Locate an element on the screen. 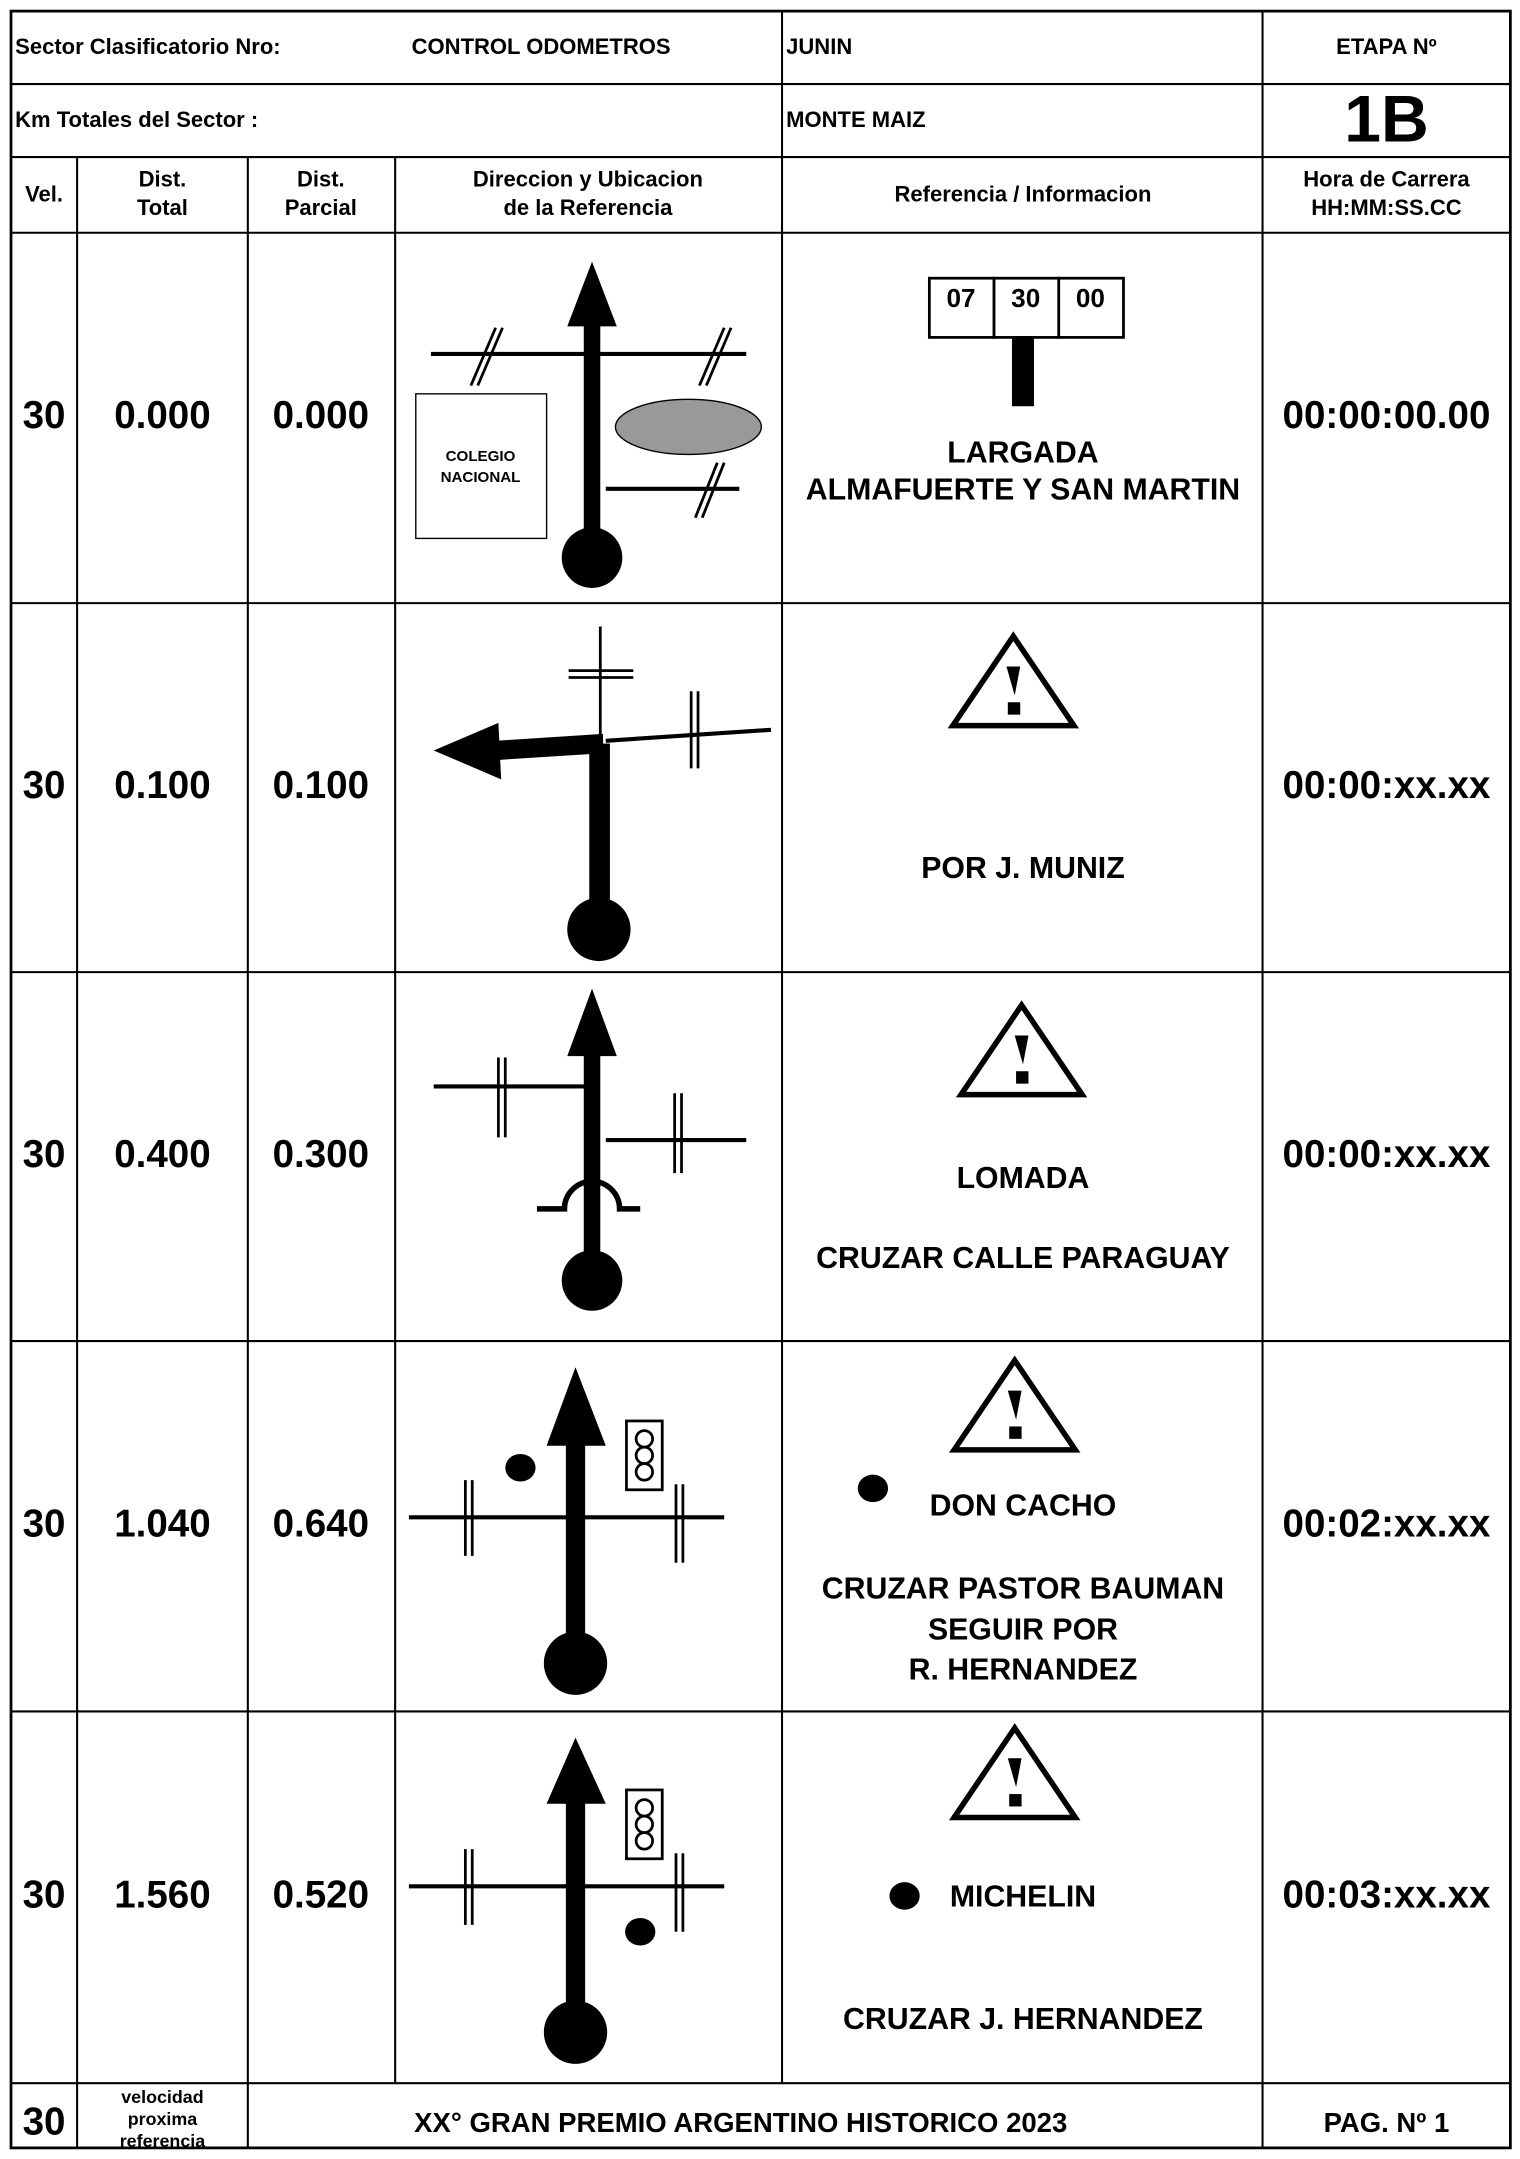 The height and width of the screenshot is (2159, 1520). reference-text: MICHELIN is located at coordinates (1023, 1897).